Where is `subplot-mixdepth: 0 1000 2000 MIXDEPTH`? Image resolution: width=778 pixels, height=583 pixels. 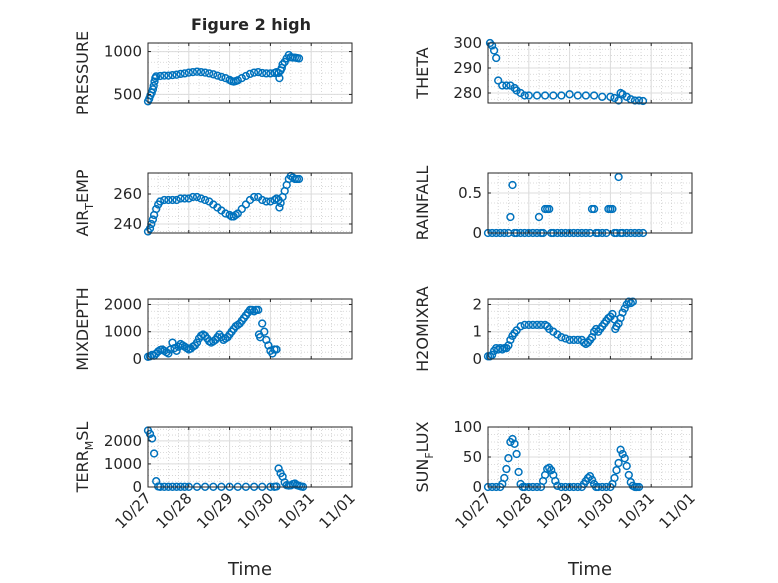
subplot-mixdepth: 0 1000 2000 MIXDEPTH is located at coordinates (213, 329).